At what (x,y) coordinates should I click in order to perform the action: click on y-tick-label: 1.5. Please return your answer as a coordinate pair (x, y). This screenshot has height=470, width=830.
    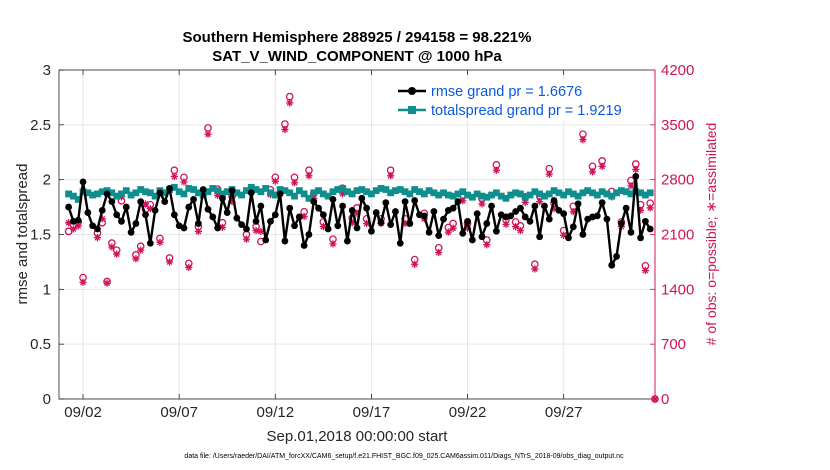
    Looking at the image, I should click on (40, 235).